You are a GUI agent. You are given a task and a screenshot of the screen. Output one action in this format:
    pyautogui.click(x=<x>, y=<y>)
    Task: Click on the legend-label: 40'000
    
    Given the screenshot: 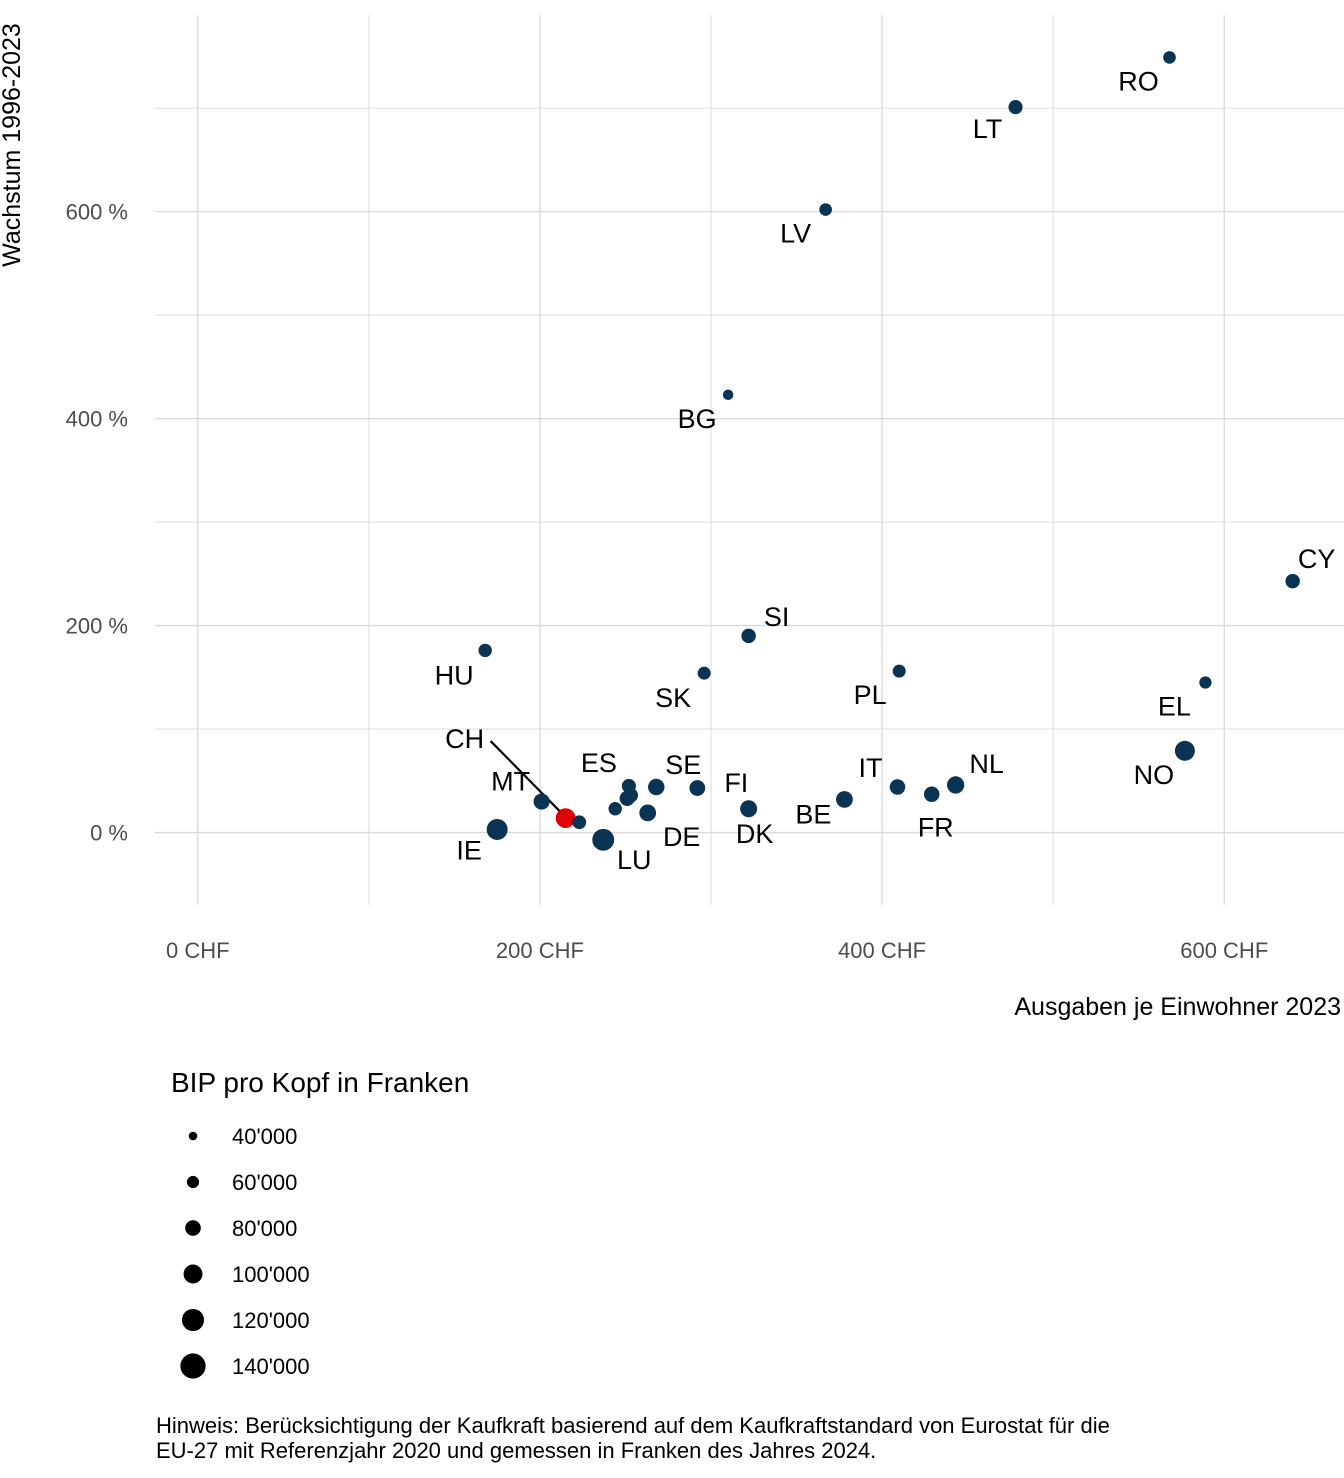 What is the action you would take?
    pyautogui.click(x=264, y=1136)
    